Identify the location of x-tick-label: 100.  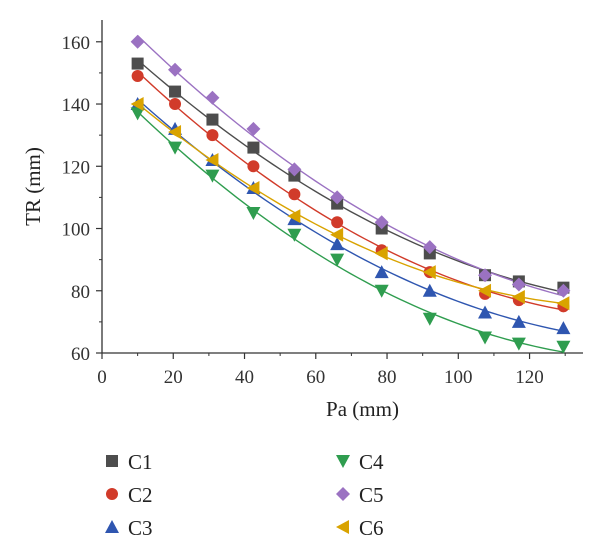
(458, 377).